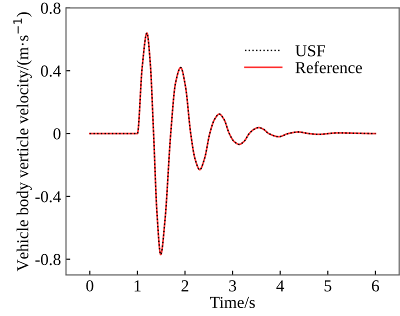 This screenshot has height=316, width=400. What do you see at coordinates (57, 134) in the screenshot?
I see `y-tick-label: 0` at bounding box center [57, 134].